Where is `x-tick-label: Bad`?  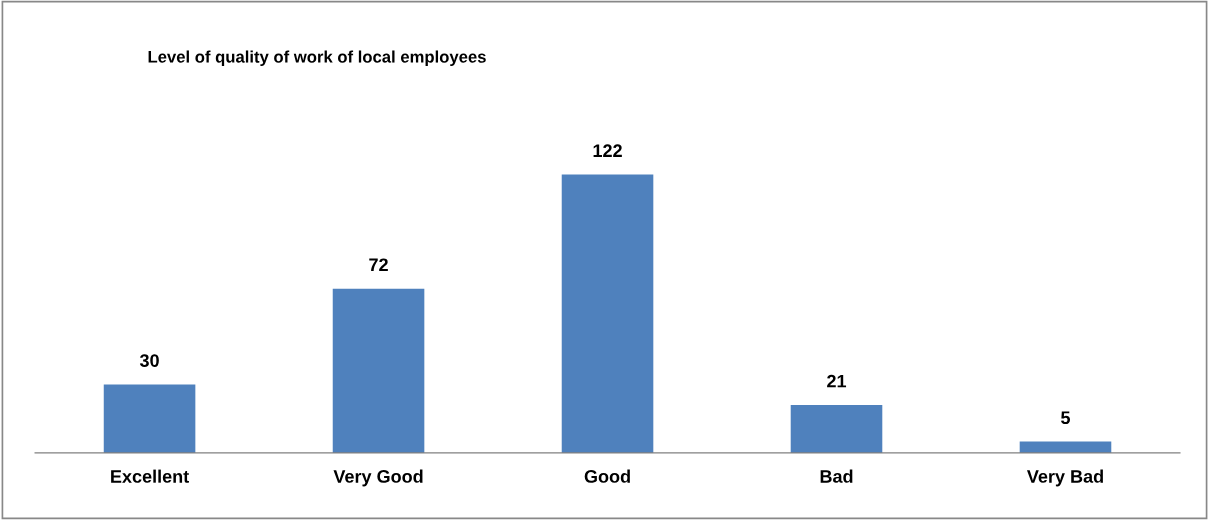 x-tick-label: Bad is located at coordinates (836, 476).